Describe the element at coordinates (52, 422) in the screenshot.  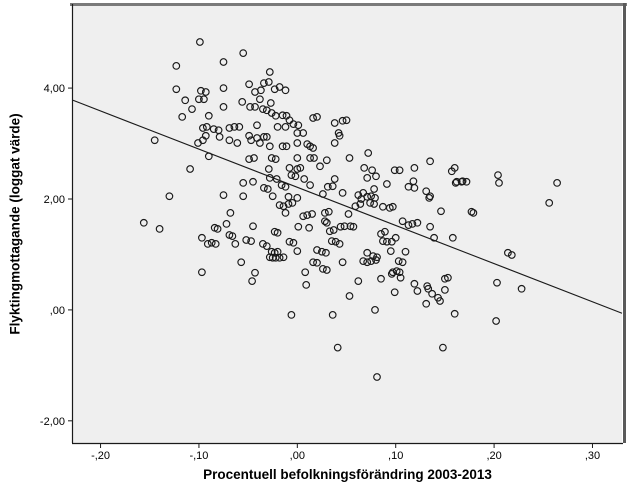
I see `y-tick-label: -2,00` at that location.